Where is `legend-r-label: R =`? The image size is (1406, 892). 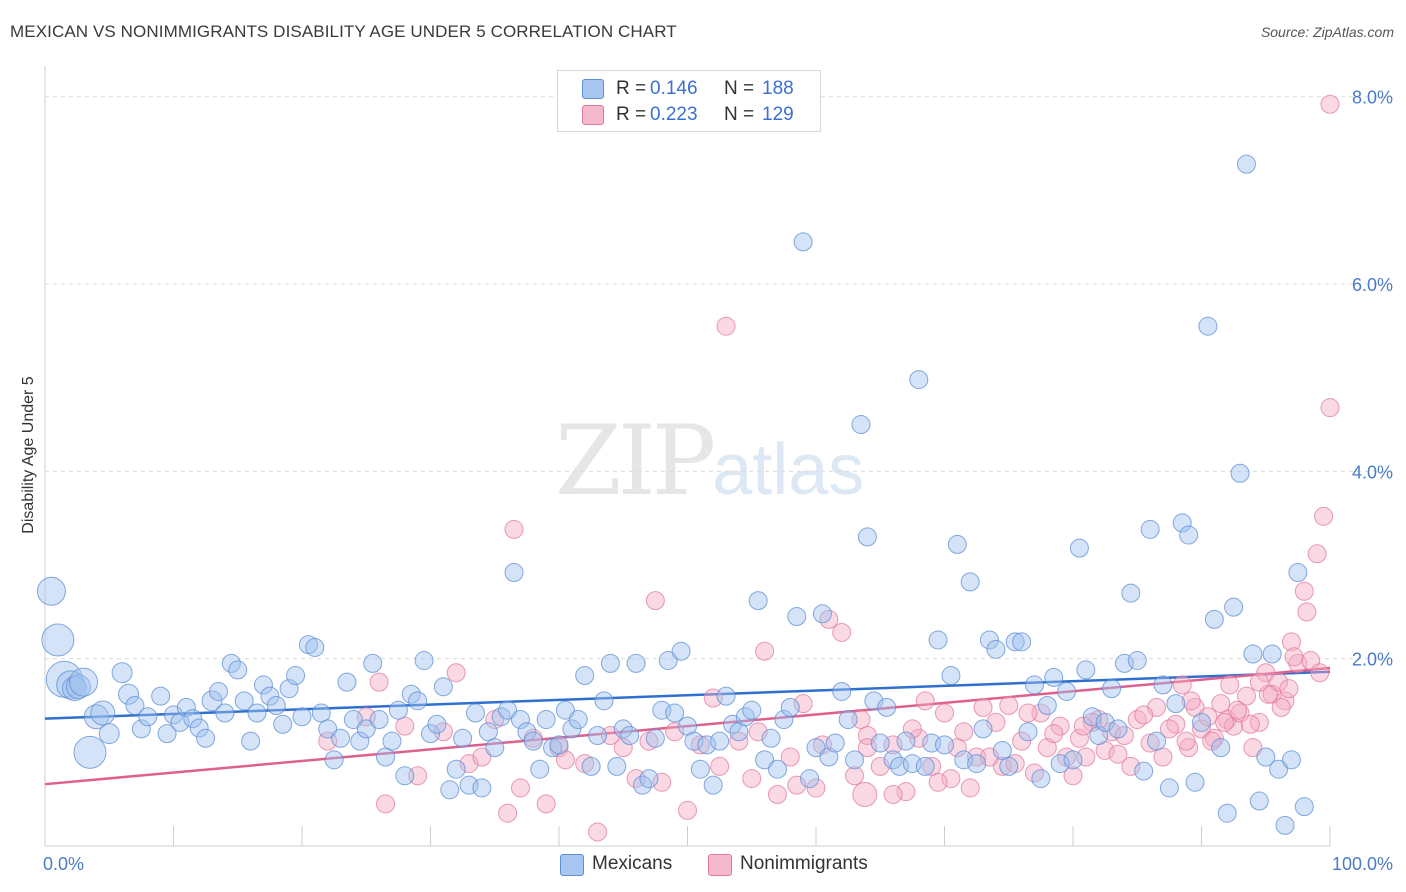
legend-r-label: R = is located at coordinates (631, 114).